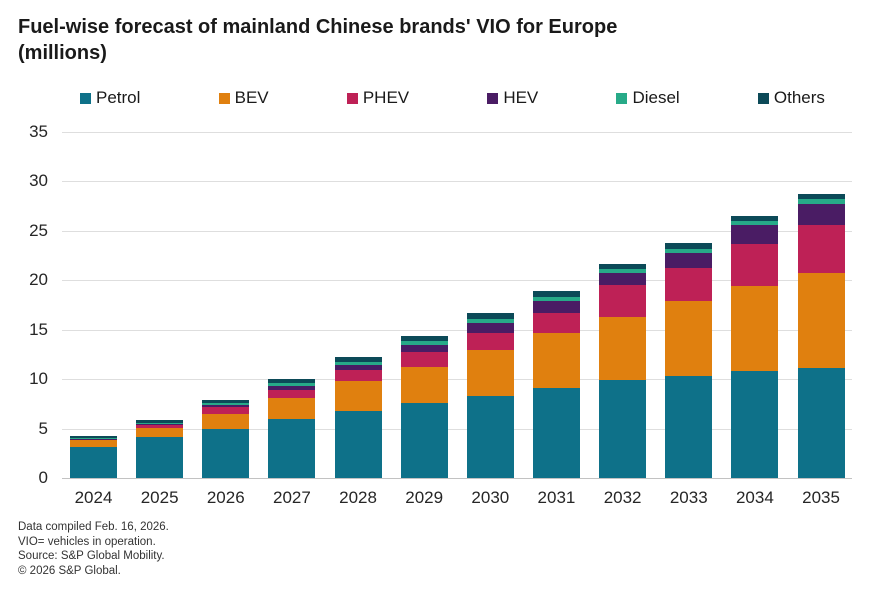 The height and width of the screenshot is (591, 871). I want to click on bar-segment-2028-diesel, so click(358, 363).